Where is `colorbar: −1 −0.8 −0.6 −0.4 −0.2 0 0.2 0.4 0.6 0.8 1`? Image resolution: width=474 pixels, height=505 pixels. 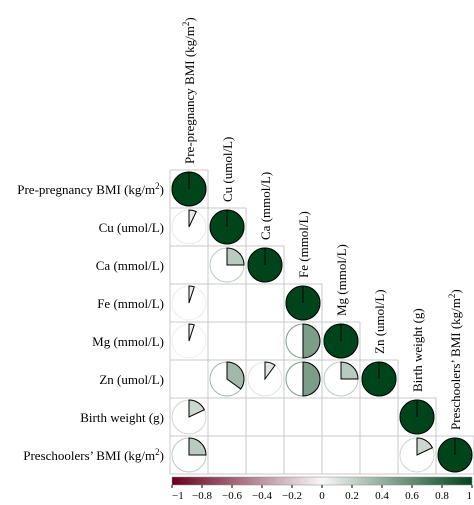 colorbar: −1 −0.8 −0.6 −0.4 −0.2 0 0.2 0.4 0.6 0.8 1 is located at coordinates (322, 489).